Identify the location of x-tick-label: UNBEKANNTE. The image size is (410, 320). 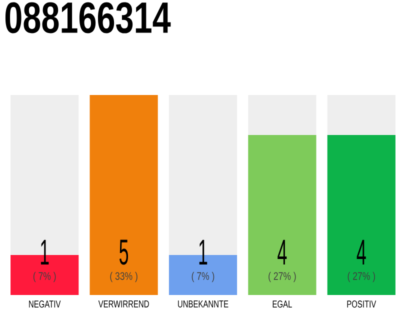
(203, 304).